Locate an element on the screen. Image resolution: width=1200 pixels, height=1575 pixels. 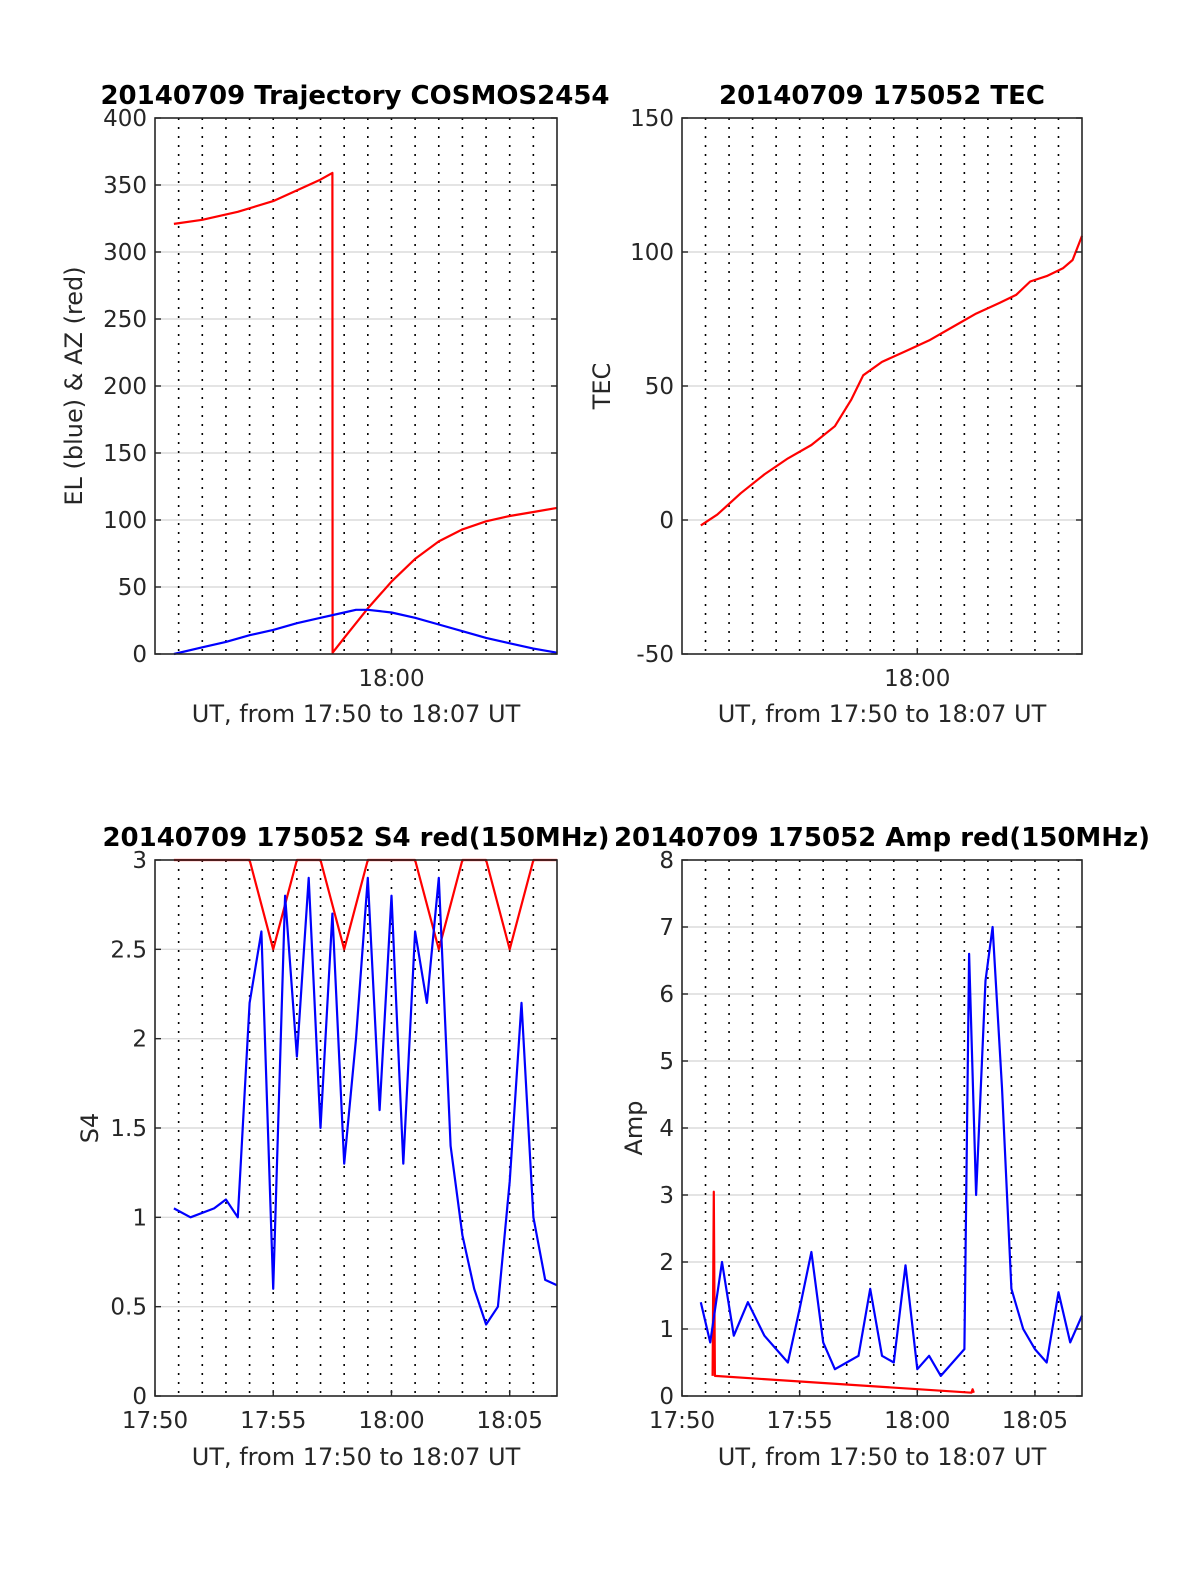
chart-title: 20140709 175052 S4 red(150MHz) is located at coordinates (355, 838).